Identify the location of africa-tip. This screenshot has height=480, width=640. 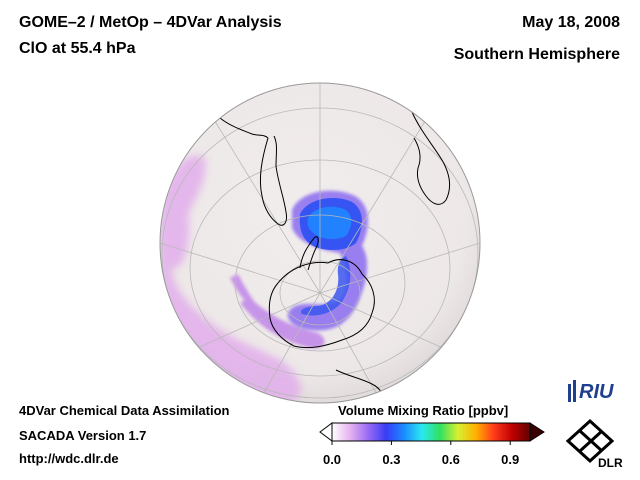
(420, 167).